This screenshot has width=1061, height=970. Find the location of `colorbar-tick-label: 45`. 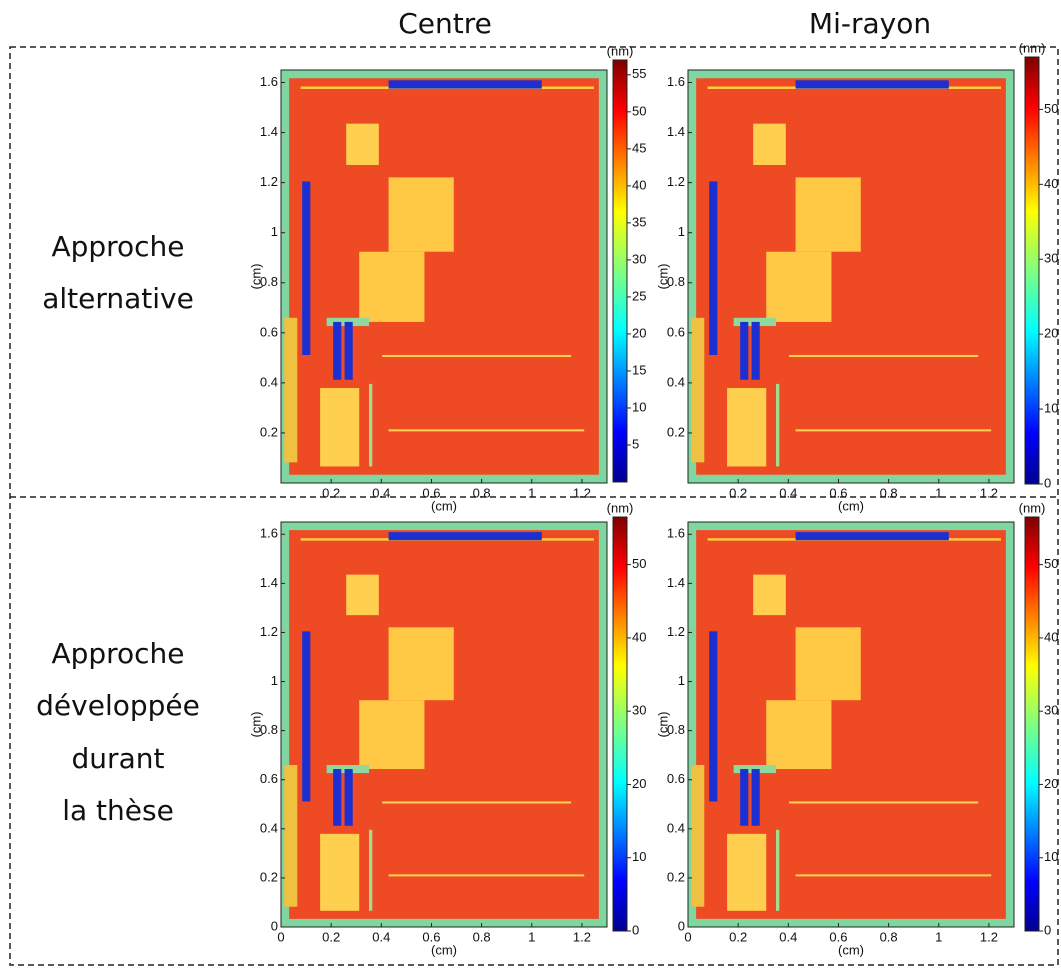

colorbar-tick-label: 45 is located at coordinates (639, 147).